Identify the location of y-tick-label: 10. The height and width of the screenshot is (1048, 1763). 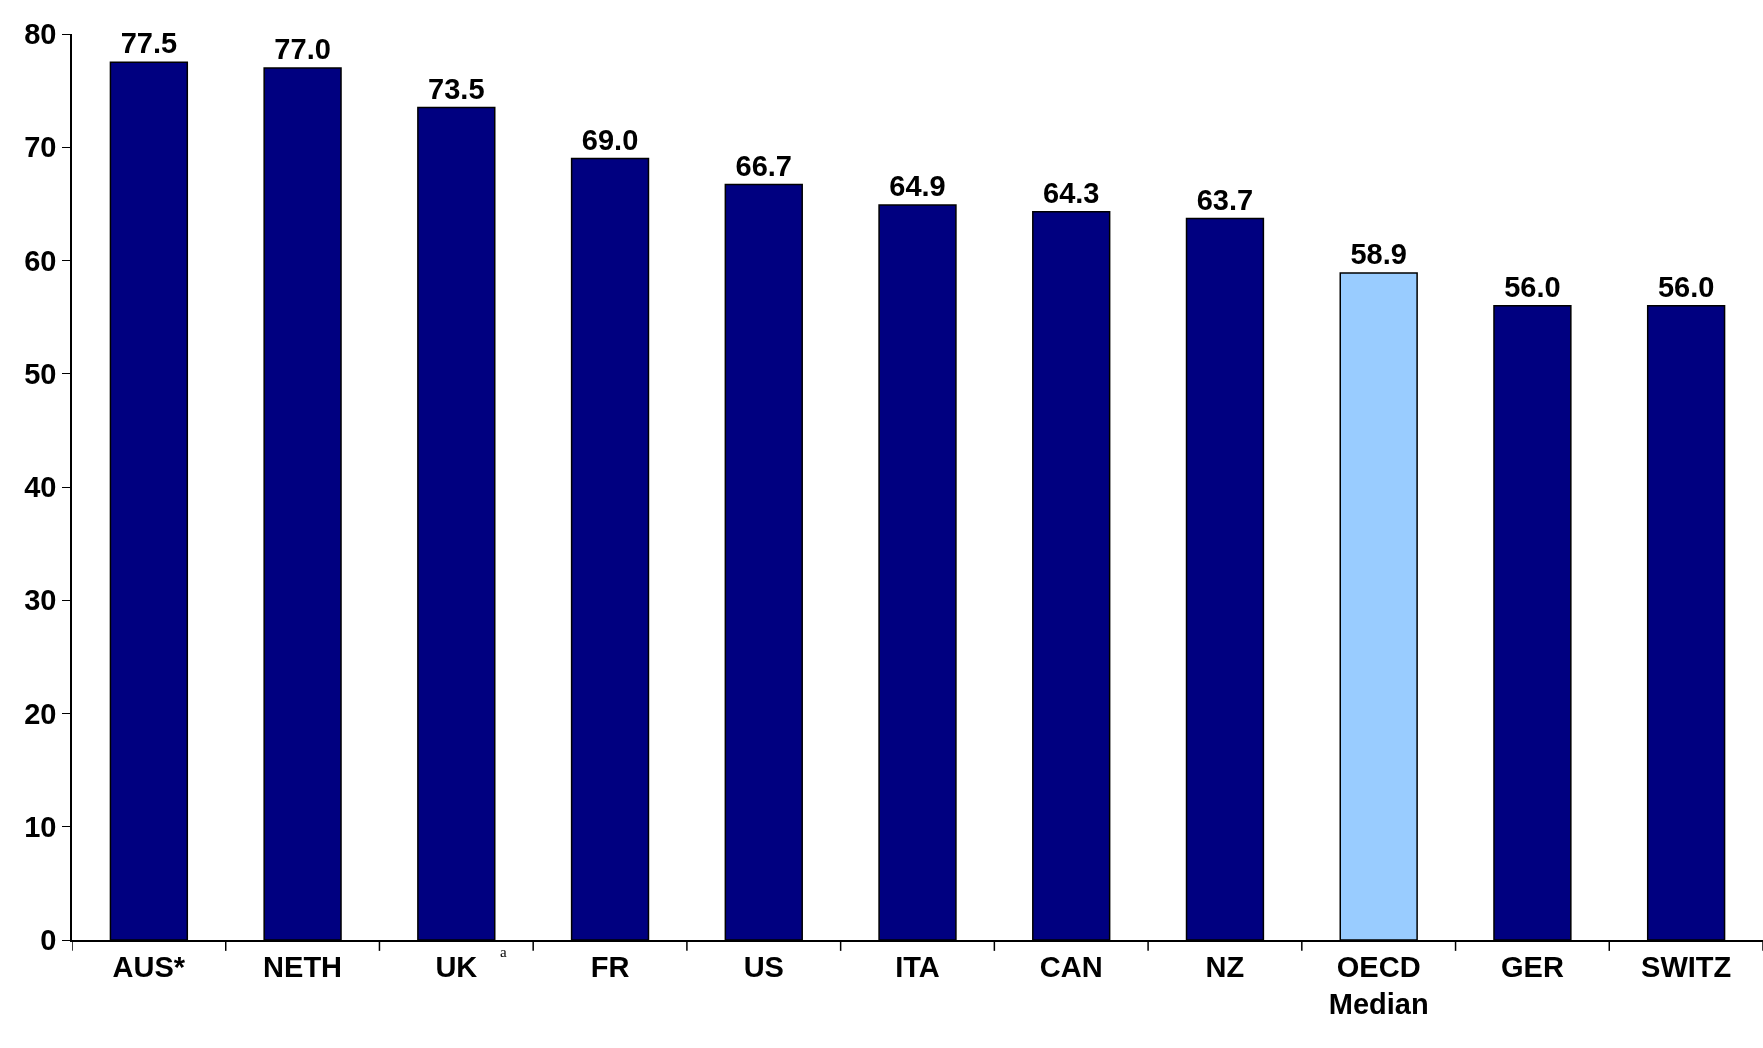
(40, 826).